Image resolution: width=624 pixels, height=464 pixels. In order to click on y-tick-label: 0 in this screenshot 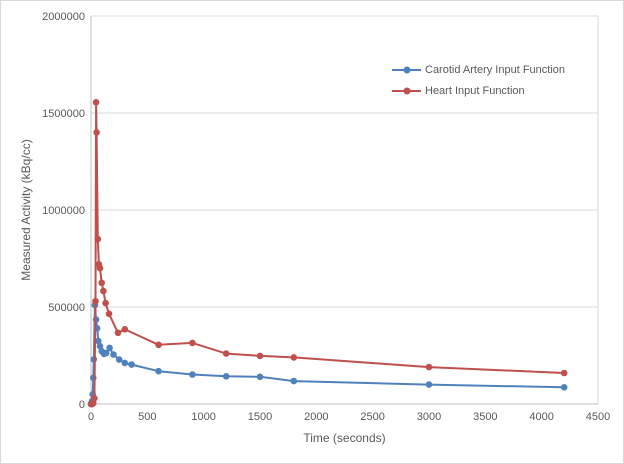, I will do `click(82, 405)`.